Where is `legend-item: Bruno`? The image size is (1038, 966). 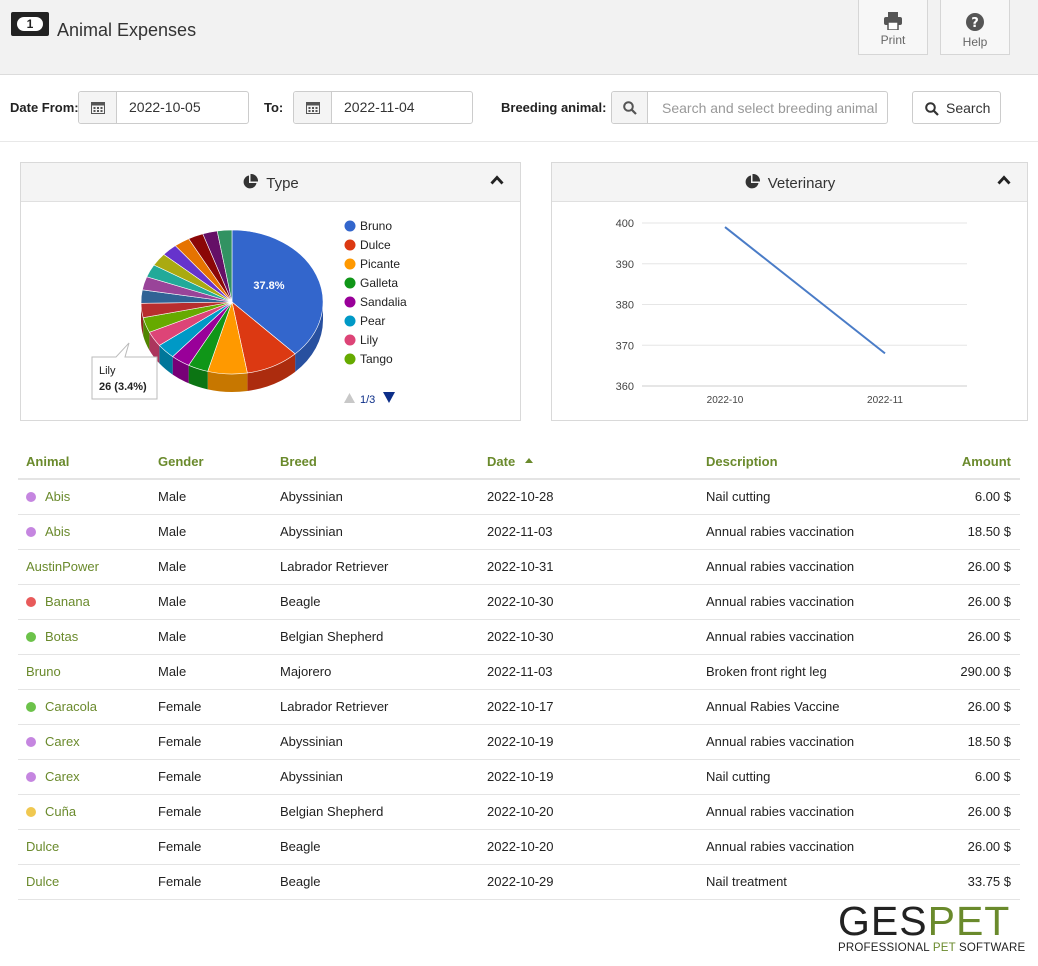 legend-item: Bruno is located at coordinates (376, 226).